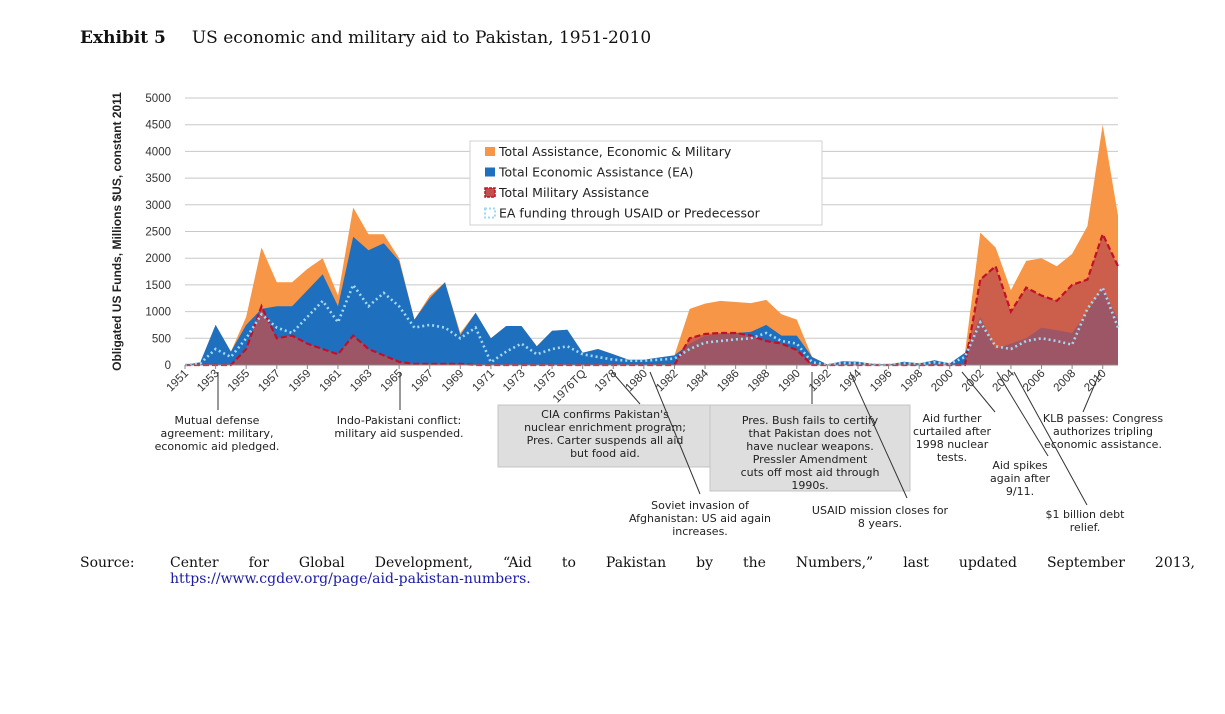 Image resolution: width=1225 pixels, height=714 pixels. I want to click on annotation-text: agreement: military,, so click(217, 433).